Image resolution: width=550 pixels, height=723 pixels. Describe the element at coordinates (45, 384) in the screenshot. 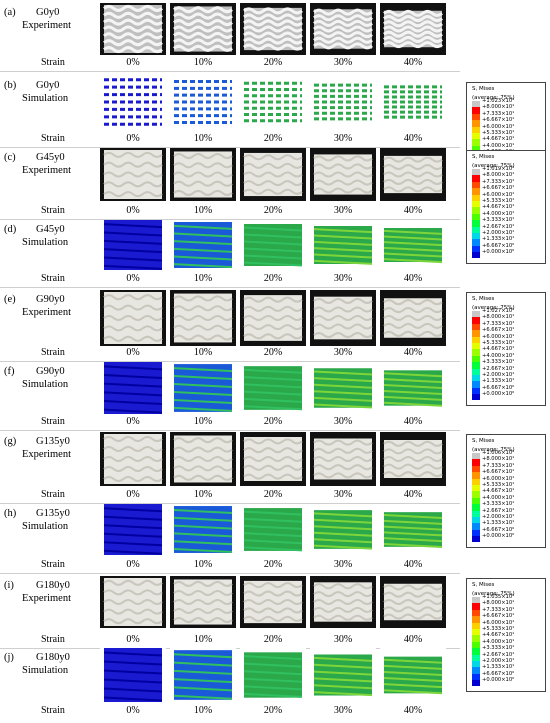

I see `panel-kind: Simulation` at that location.